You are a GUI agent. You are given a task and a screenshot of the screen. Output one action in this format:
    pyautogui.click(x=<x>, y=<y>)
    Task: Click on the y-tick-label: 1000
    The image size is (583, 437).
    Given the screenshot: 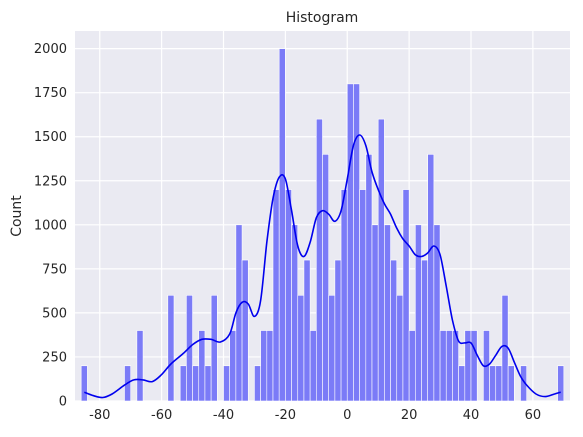 What is the action you would take?
    pyautogui.click(x=50, y=225)
    